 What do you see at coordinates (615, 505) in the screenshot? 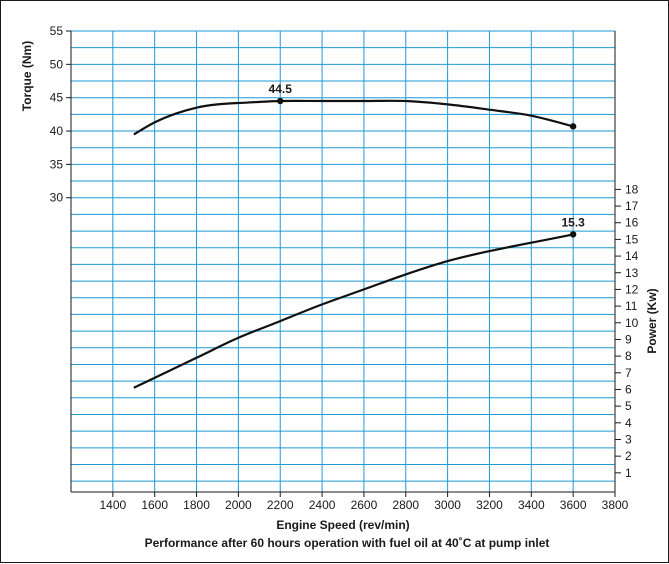
I see `x-tick-label: 3800` at bounding box center [615, 505].